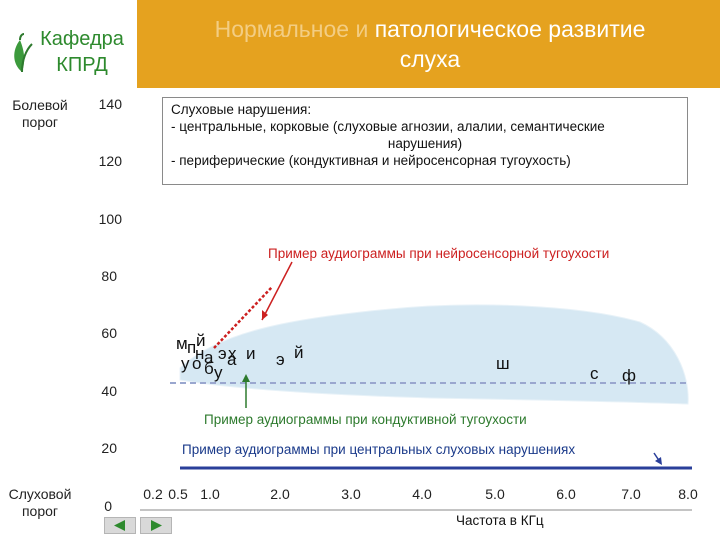 This screenshot has height=540, width=720. Describe the element at coordinates (241, 109) in the screenshot. I see `info-line: Слуховые нарушения:` at that location.